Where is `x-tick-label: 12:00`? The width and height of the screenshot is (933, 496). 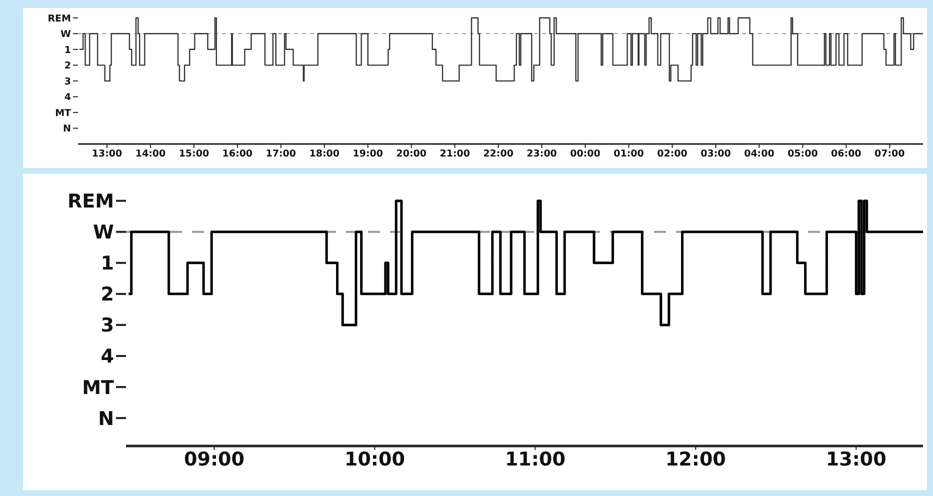 x-tick-label: 12:00 is located at coordinates (695, 459).